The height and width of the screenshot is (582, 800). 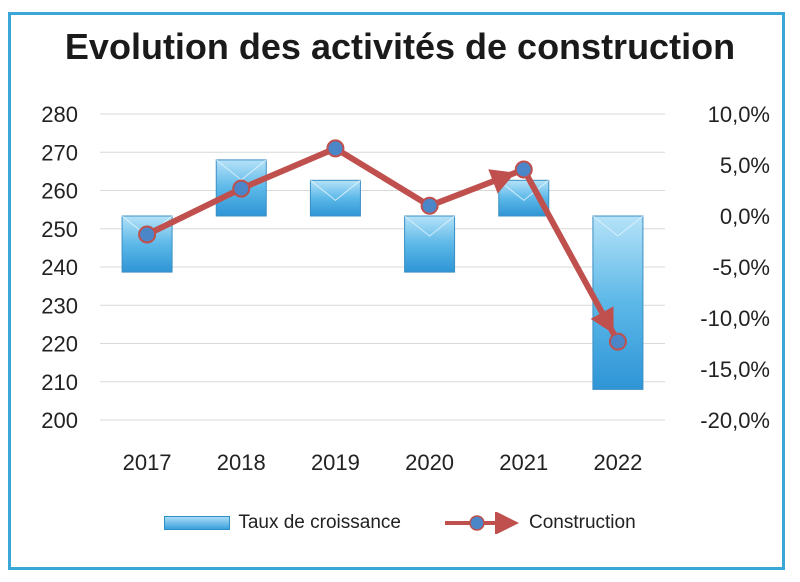 What do you see at coordinates (59, 382) in the screenshot?
I see `left-tick-label: 210` at bounding box center [59, 382].